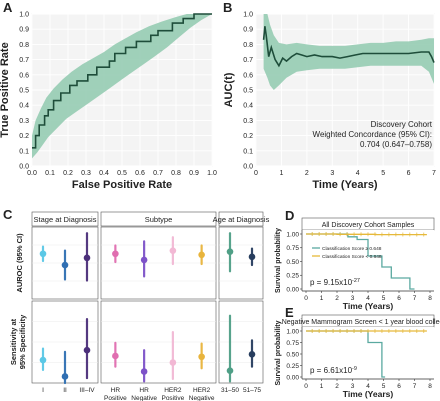  What do you see at coordinates (140, 173) in the screenshot?
I see `x-tick-label: 0.6` at bounding box center [140, 173].